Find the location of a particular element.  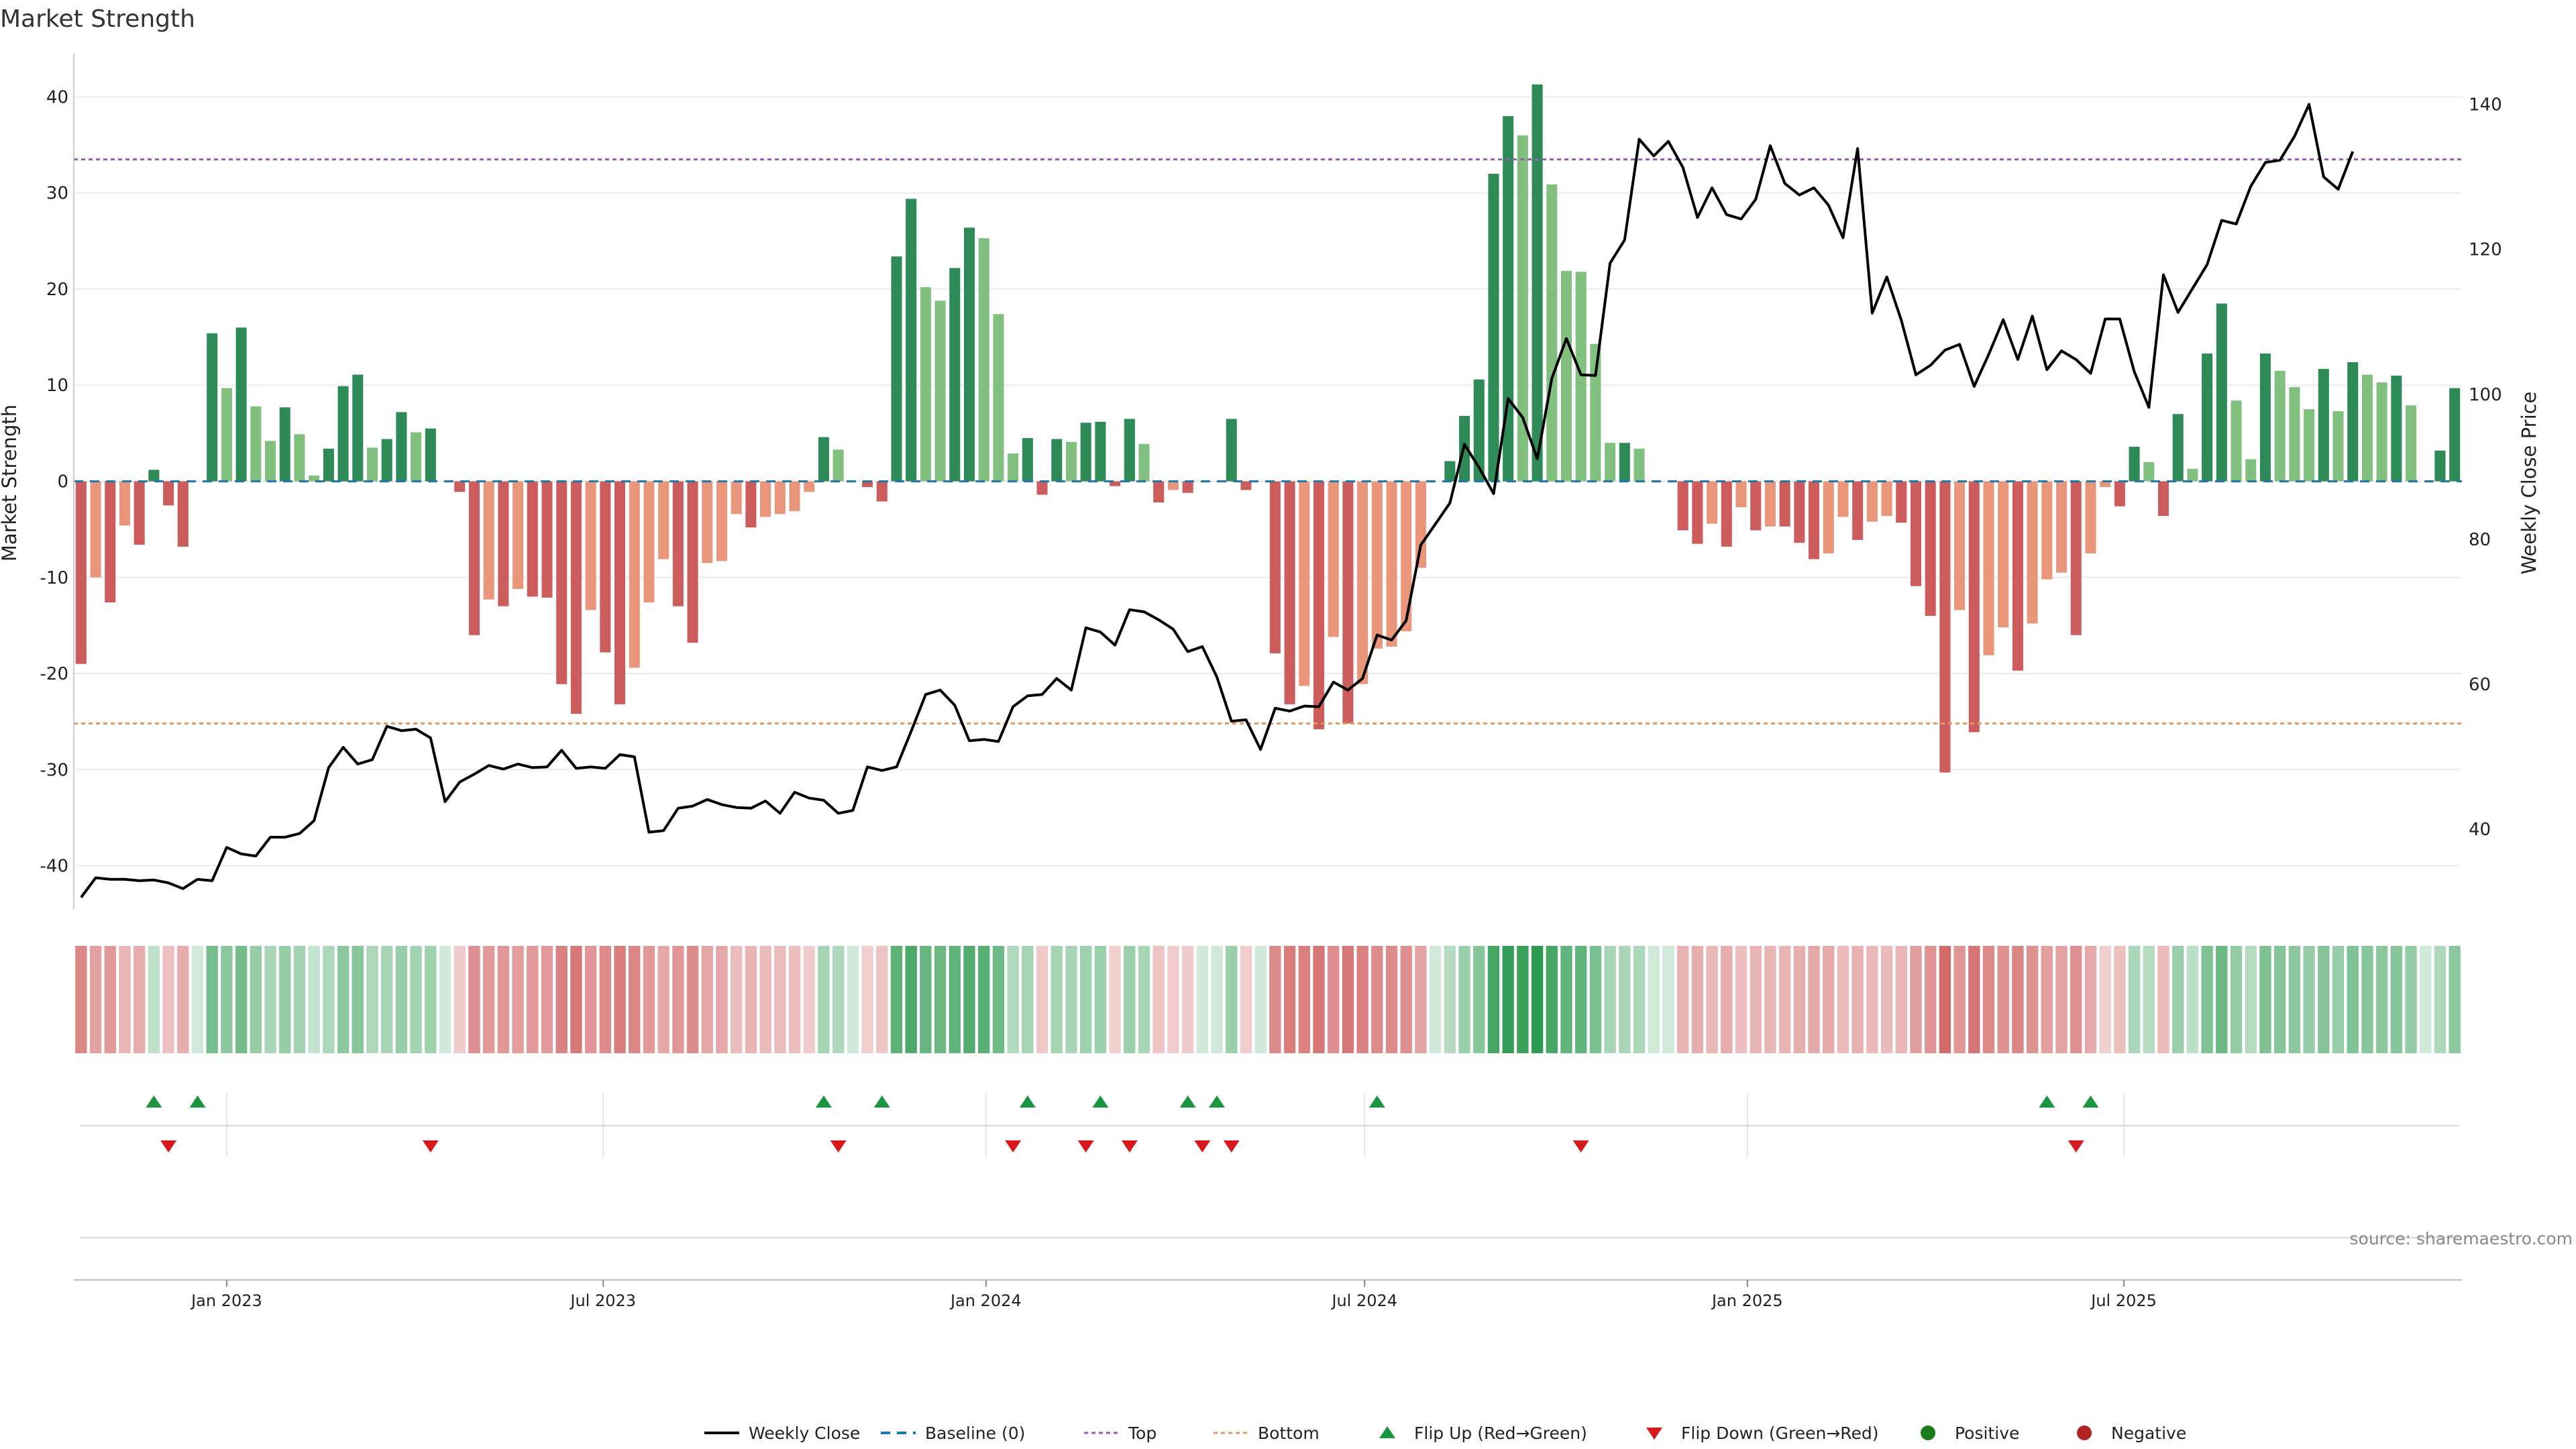

chart-title: Market Strength is located at coordinates (97, 19).